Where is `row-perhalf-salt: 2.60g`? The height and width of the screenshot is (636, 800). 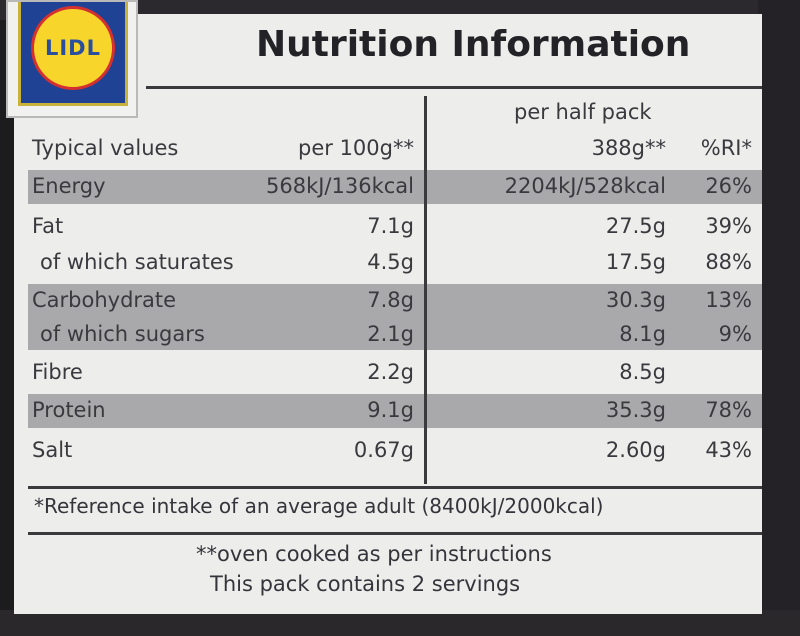 row-perhalf-salt: 2.60g is located at coordinates (635, 450).